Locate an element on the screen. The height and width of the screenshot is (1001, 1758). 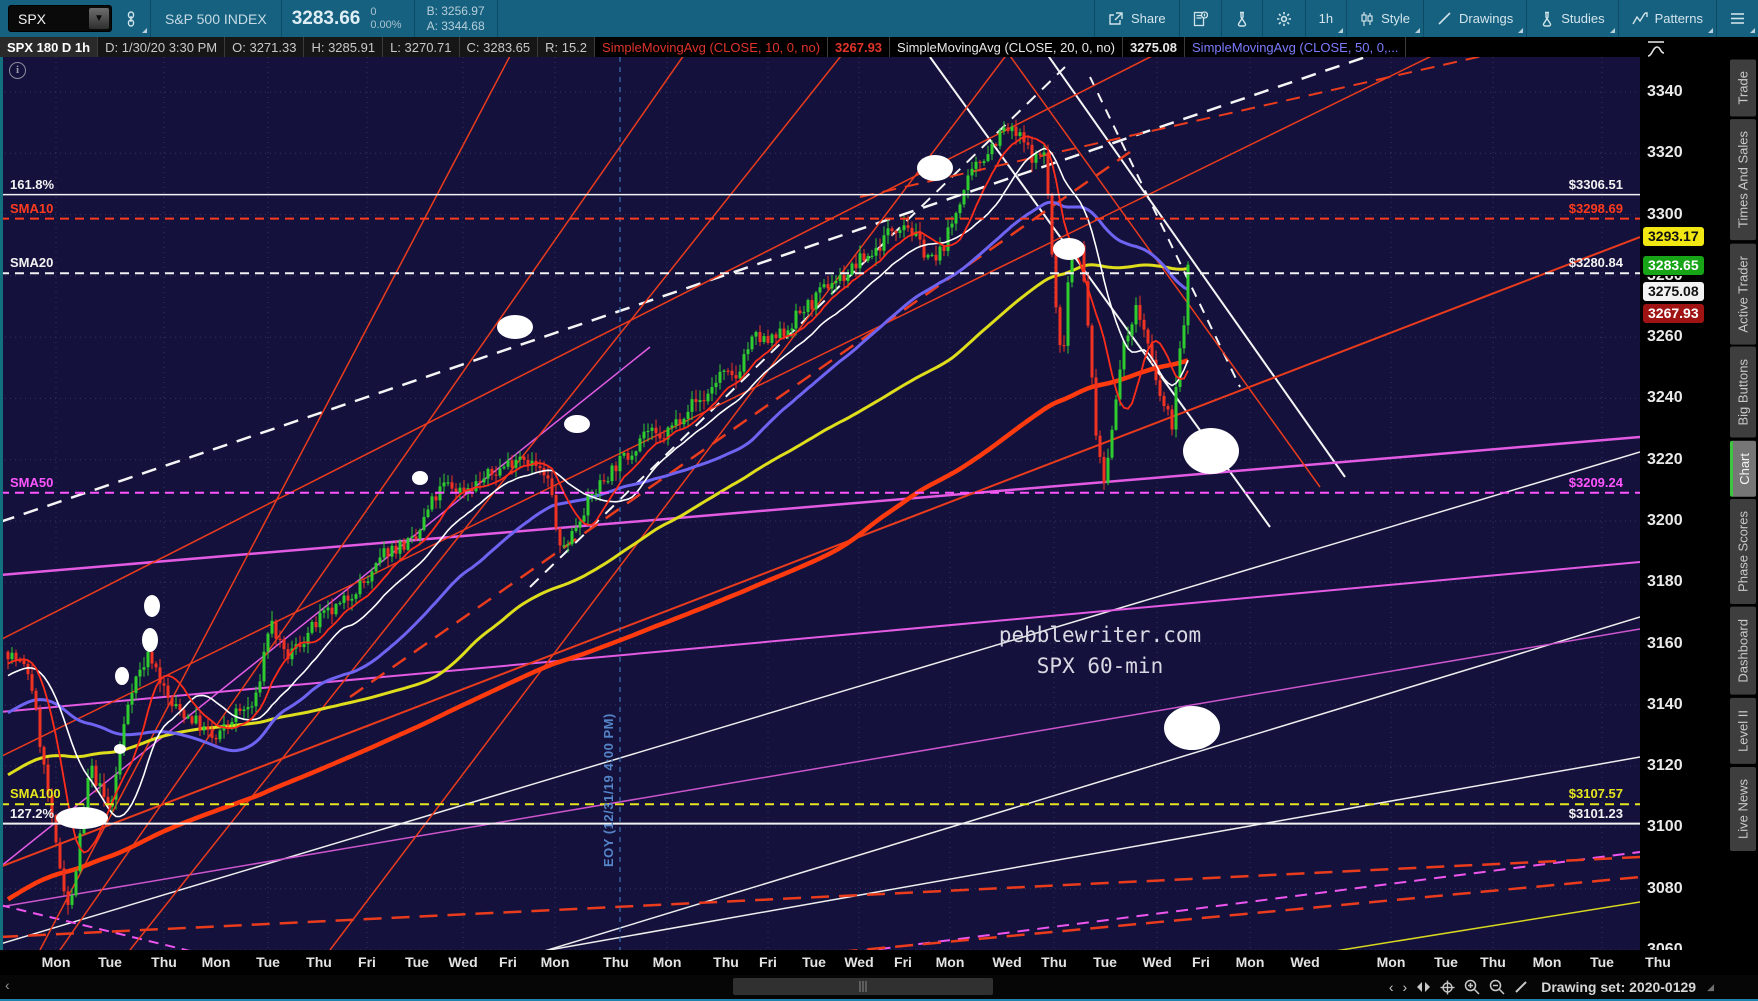
low-value: L: 3270.71 is located at coordinates (421, 47).